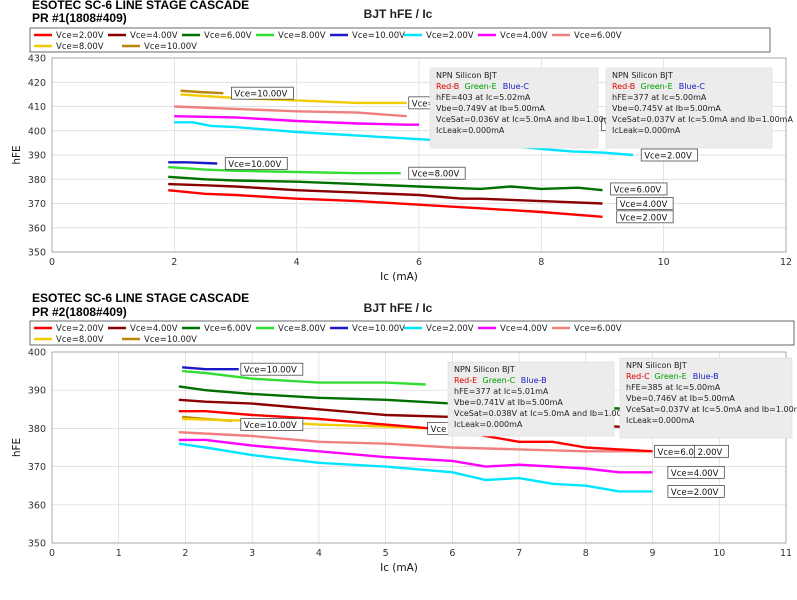  What do you see at coordinates (638, 376) in the screenshot?
I see `info-box-pin: Red-C` at bounding box center [638, 376].